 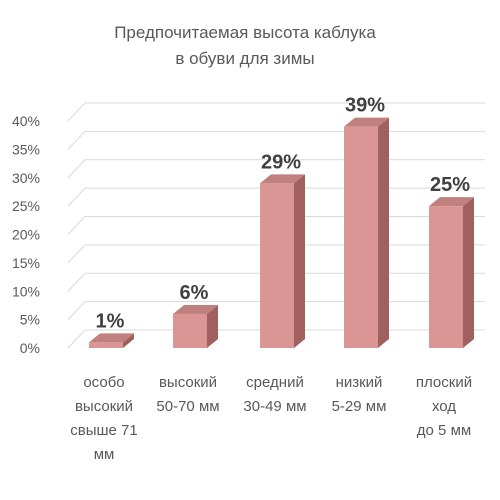 I want to click on category-label-line: 30-49 мм, so click(x=274, y=406).